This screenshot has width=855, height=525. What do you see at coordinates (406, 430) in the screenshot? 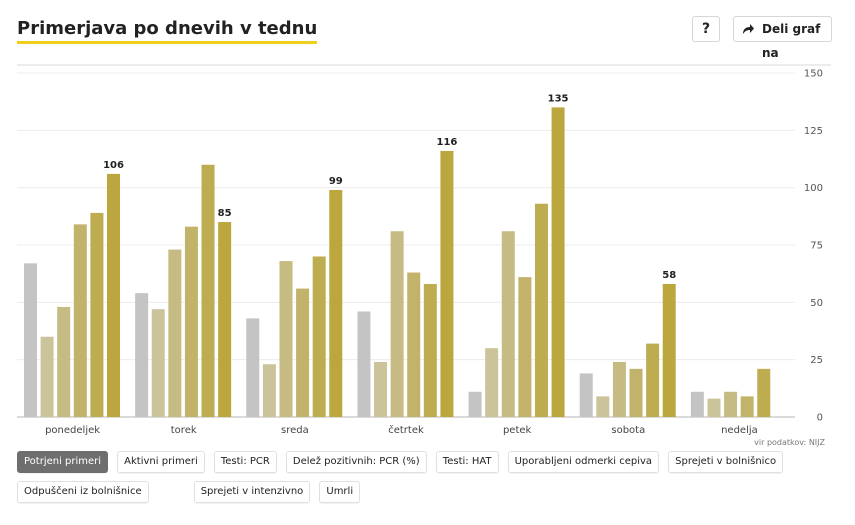
I see `x-tick-label: četrtek` at bounding box center [406, 430].